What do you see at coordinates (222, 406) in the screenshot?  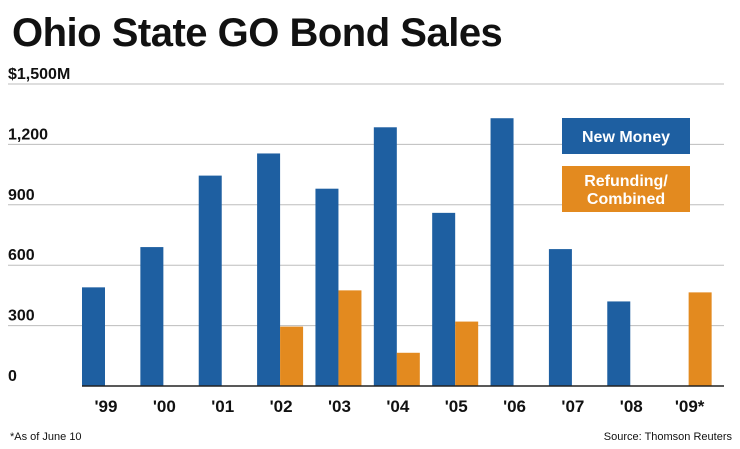 I see `x-tick-label: '01` at bounding box center [222, 406].